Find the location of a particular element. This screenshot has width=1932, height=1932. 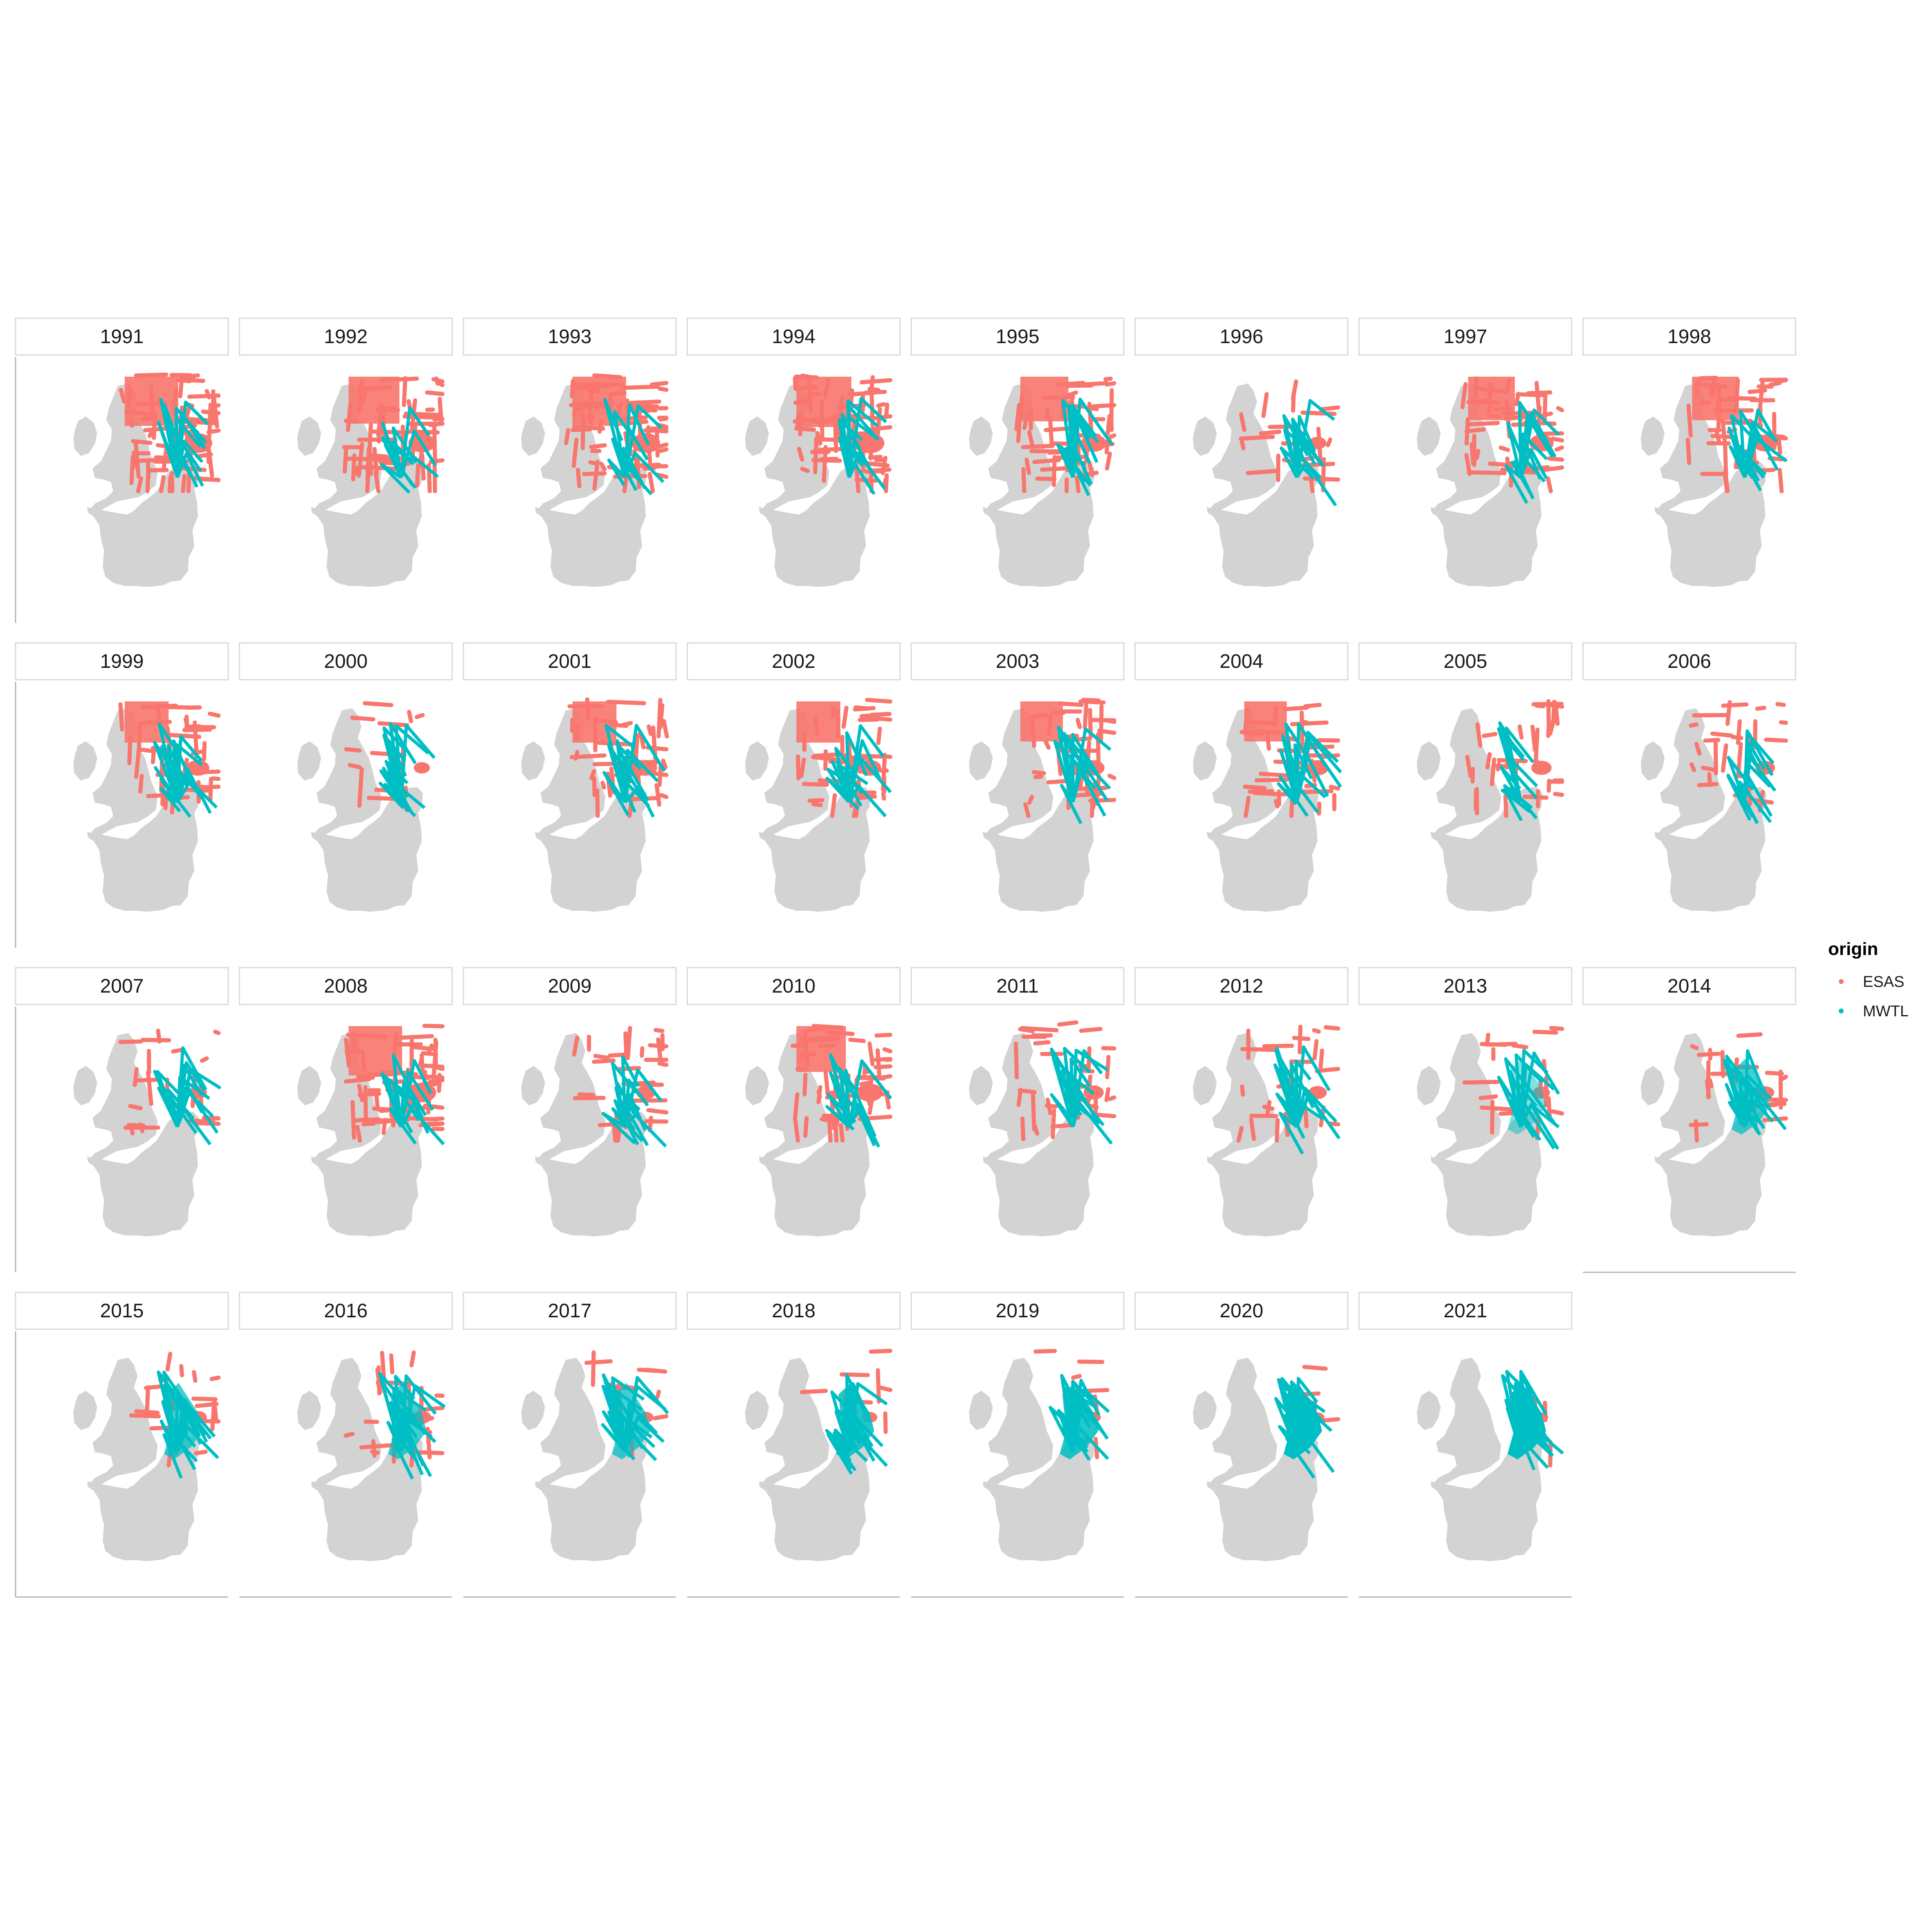

facet-panel-1991: 1991 is located at coordinates (122, 470).